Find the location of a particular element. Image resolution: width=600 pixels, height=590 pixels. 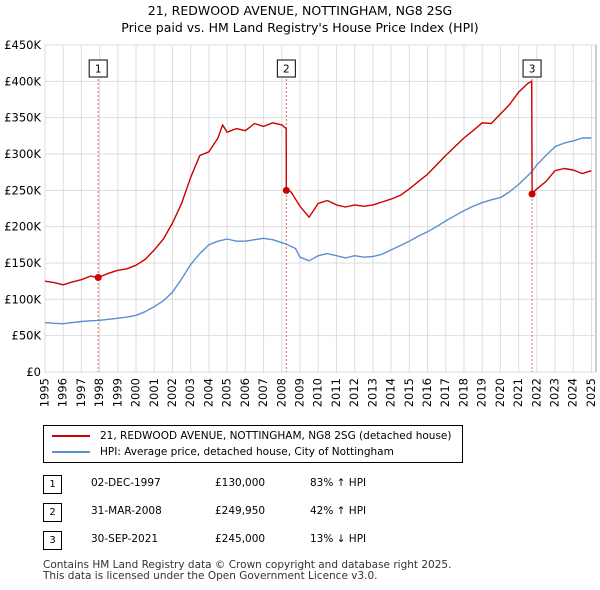

x-tick-label: 2024 is located at coordinates (573, 392).